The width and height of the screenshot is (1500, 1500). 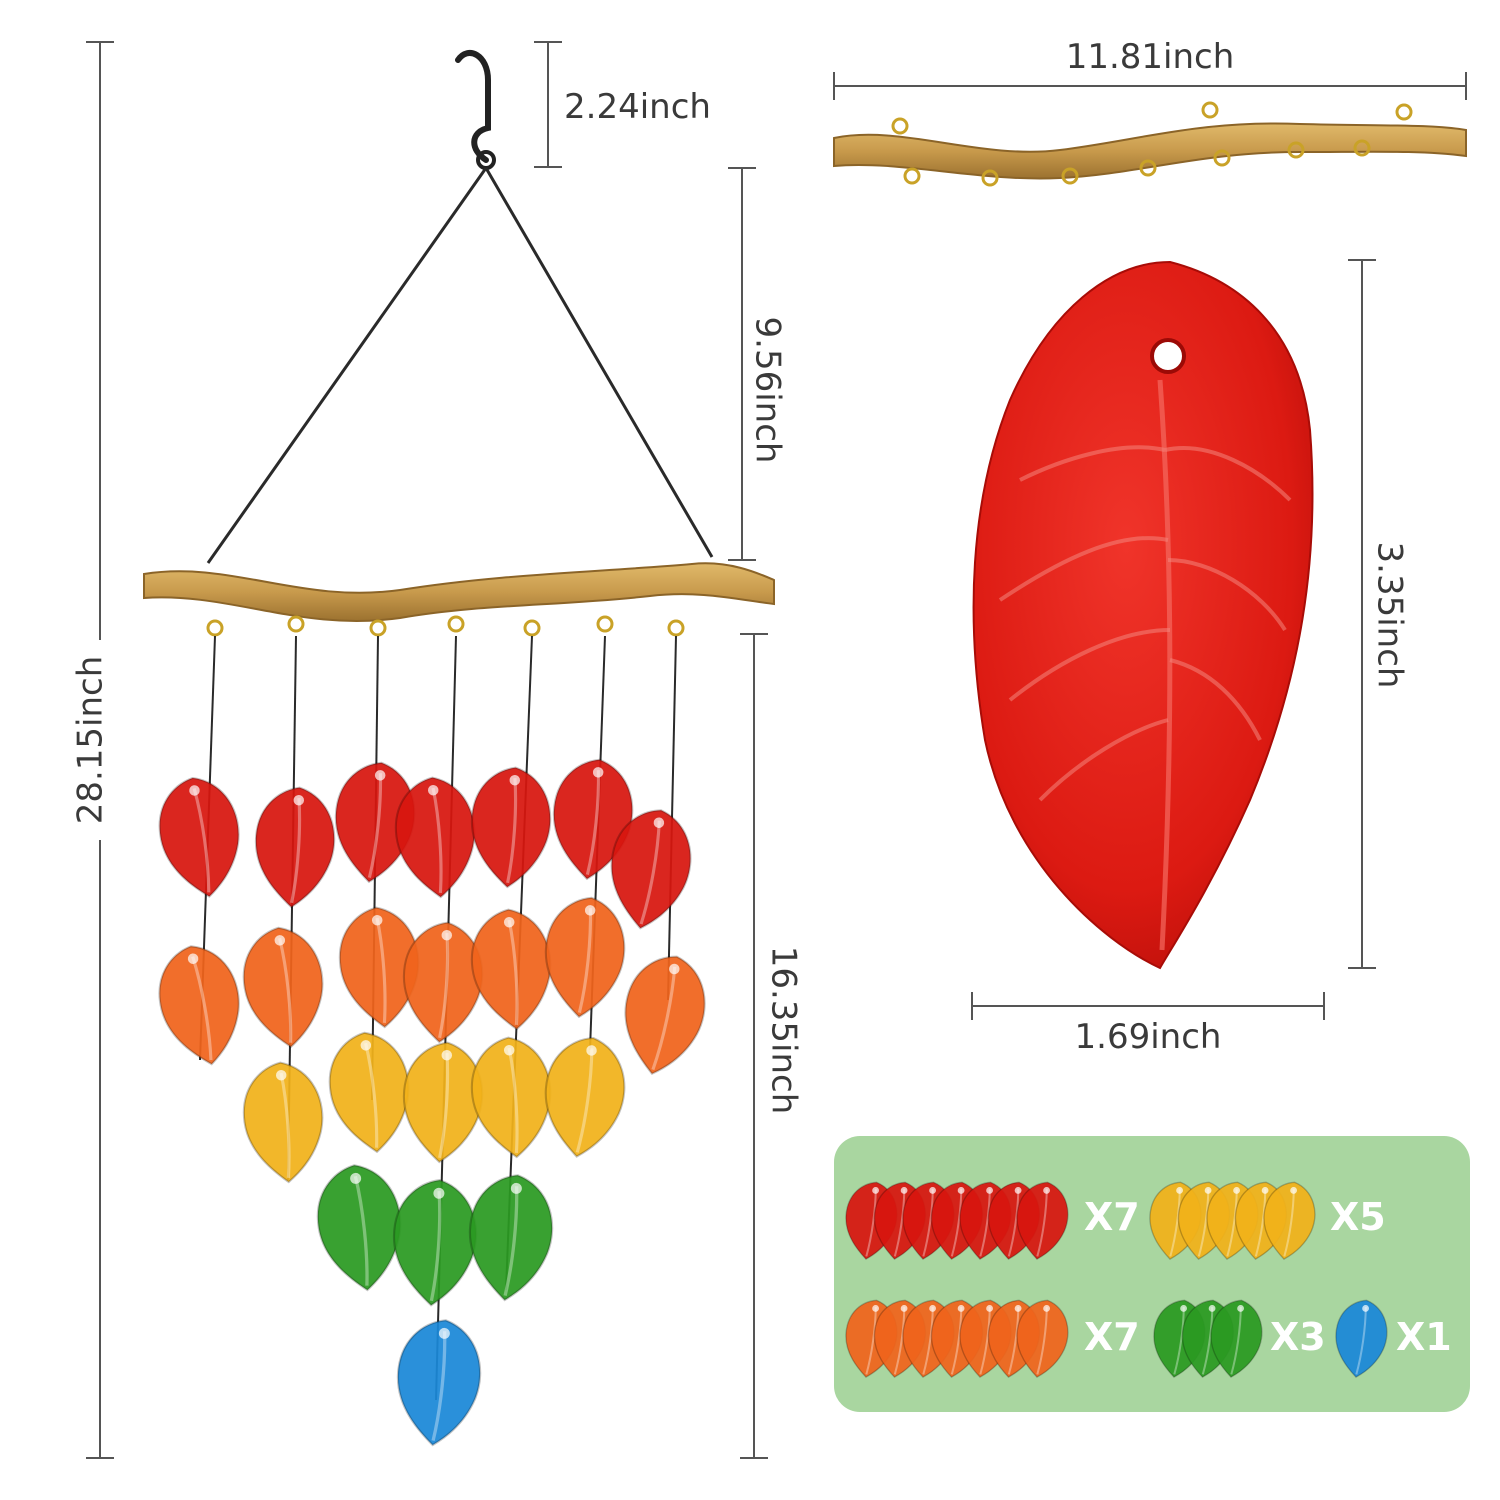 I want to click on leaf-vein, so click(x=1165, y=665).